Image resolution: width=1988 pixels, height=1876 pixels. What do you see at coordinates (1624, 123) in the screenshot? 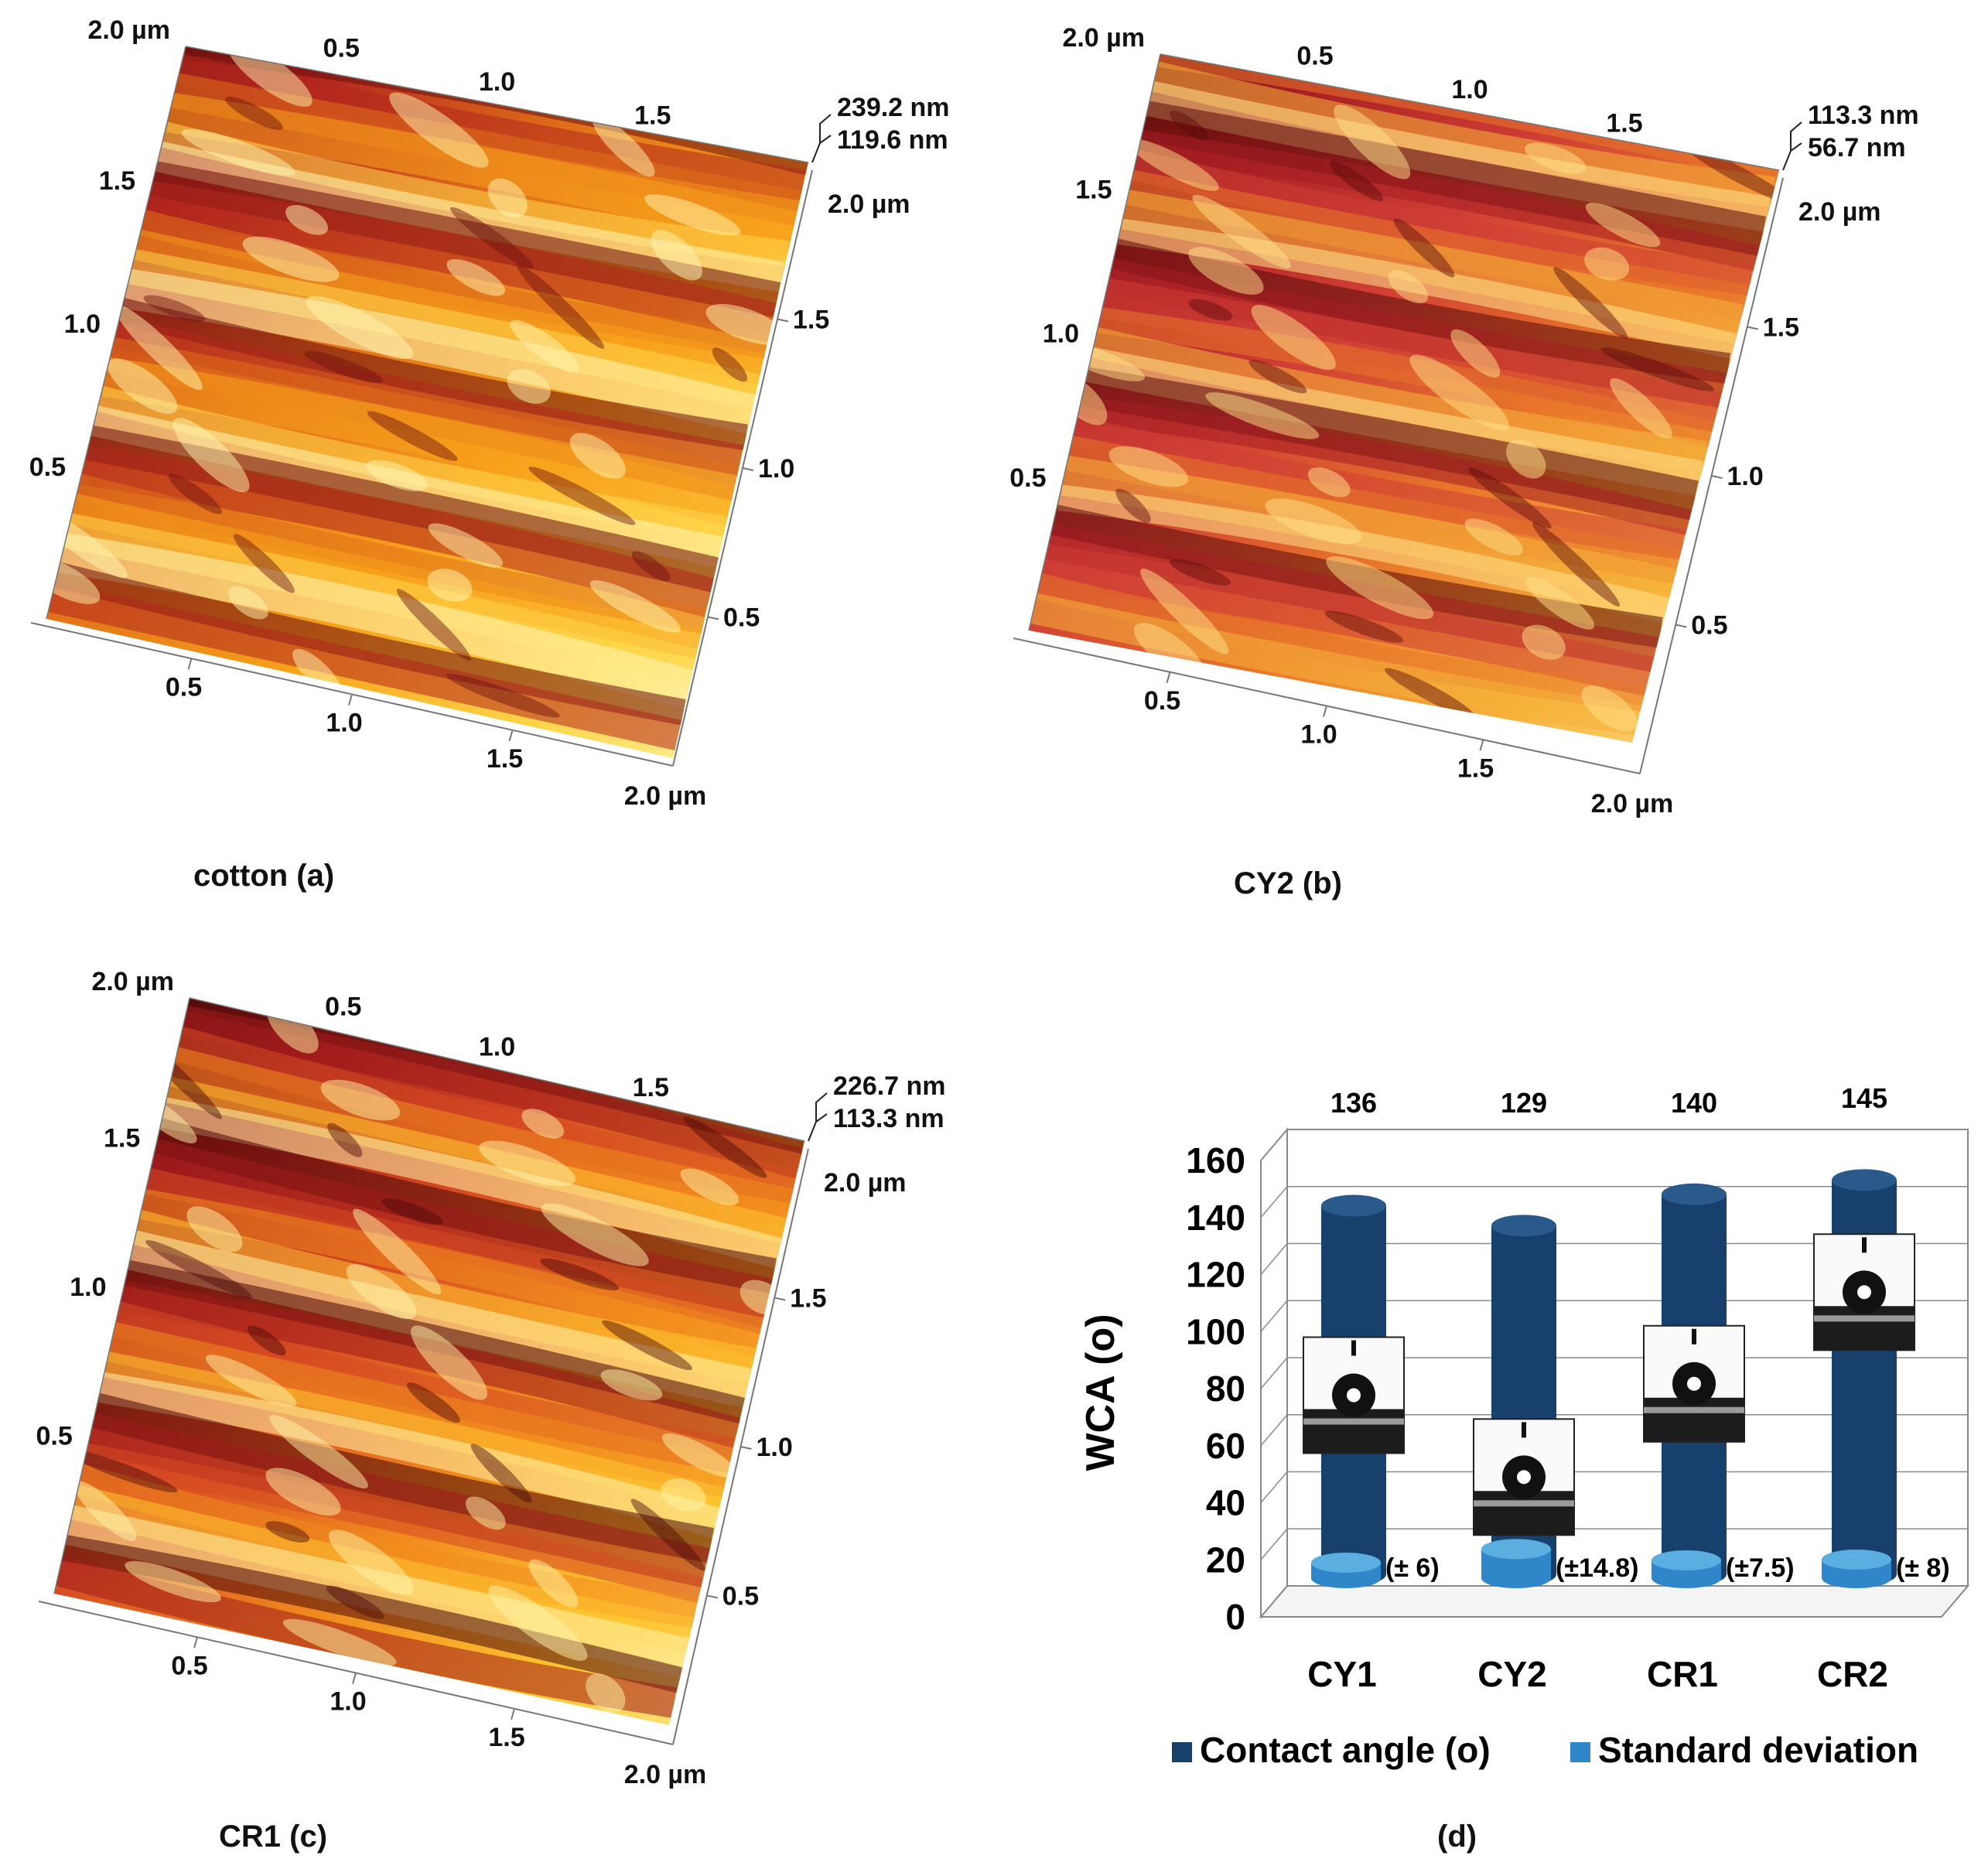
I see `top-tick-label: 1.5` at bounding box center [1624, 123].